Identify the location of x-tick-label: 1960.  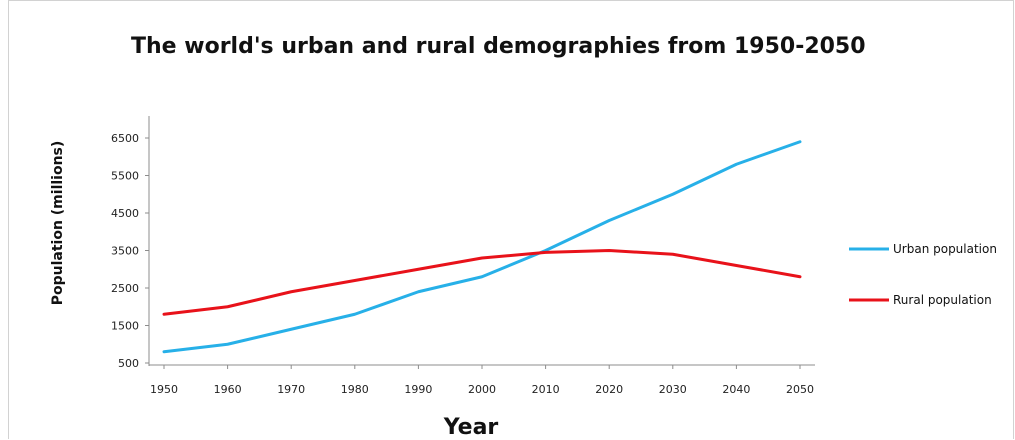
(228, 389).